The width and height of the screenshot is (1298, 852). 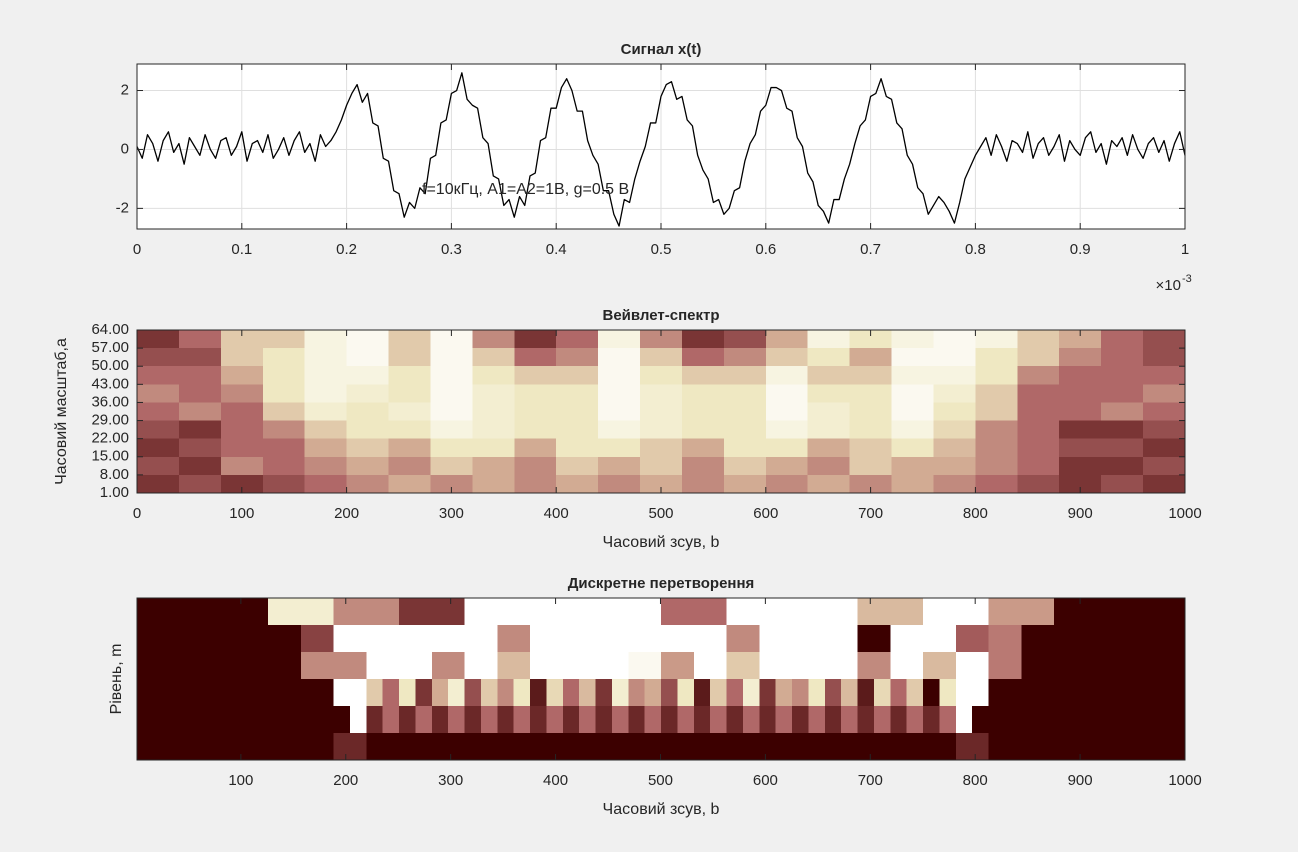 What do you see at coordinates (660, 780) in the screenshot?
I see `x-tick-label: 500` at bounding box center [660, 780].